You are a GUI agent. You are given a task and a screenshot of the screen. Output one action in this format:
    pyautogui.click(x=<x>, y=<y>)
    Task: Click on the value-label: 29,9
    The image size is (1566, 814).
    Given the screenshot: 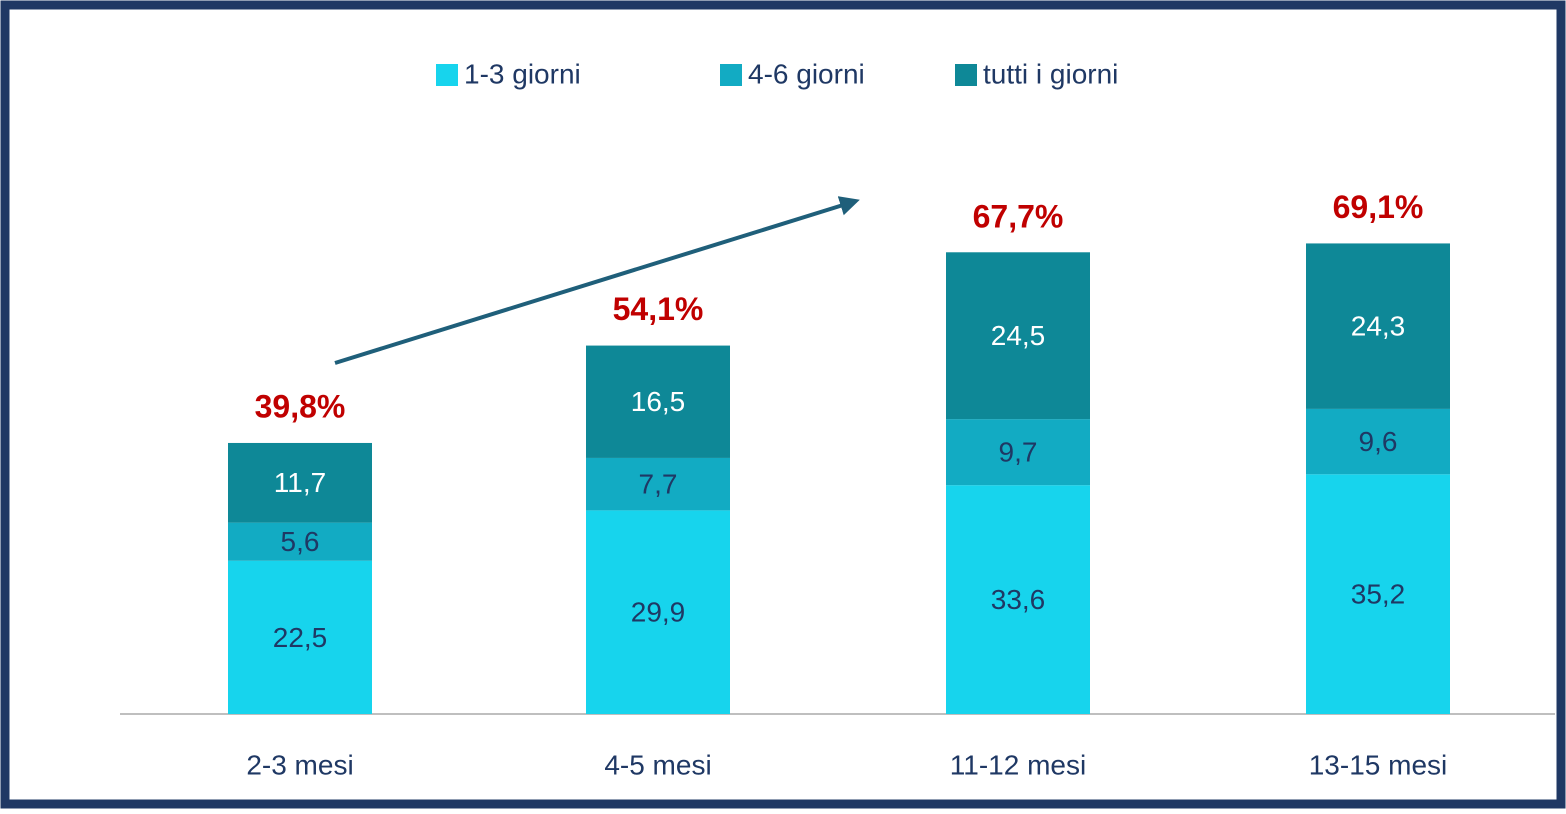 What is the action you would take?
    pyautogui.click(x=658, y=612)
    